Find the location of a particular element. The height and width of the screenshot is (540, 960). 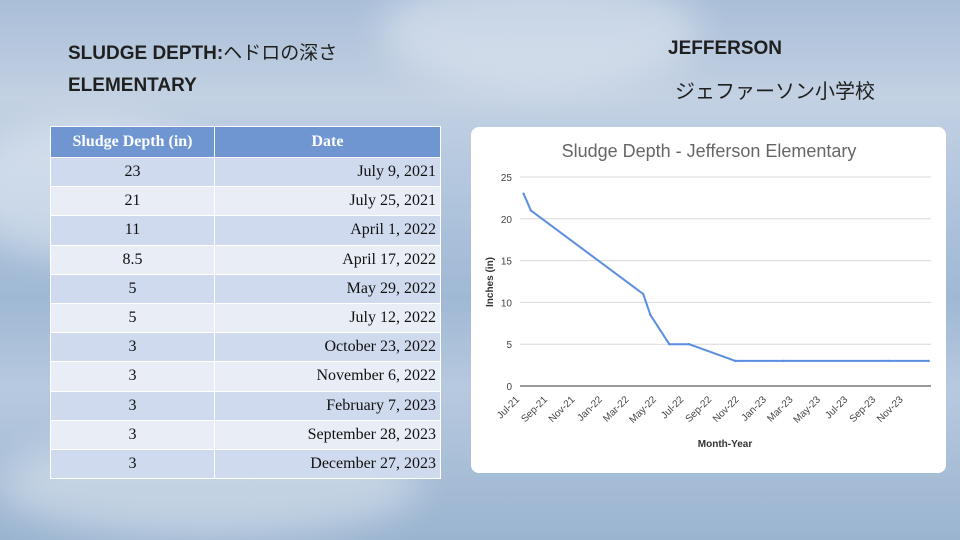

table-row: 3 September 28, 2023 is located at coordinates (245, 434).